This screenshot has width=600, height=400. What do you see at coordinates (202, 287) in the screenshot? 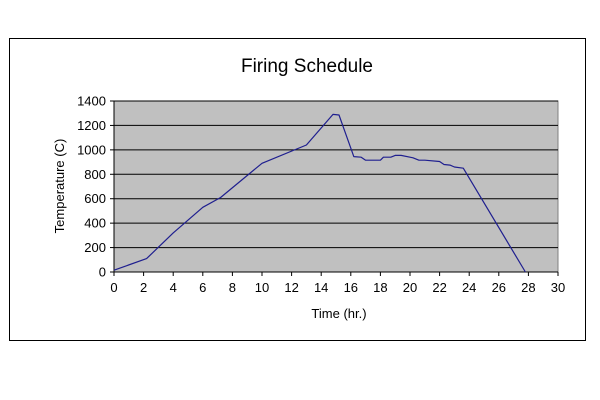
I see `x-tick-label: 6` at bounding box center [202, 287].